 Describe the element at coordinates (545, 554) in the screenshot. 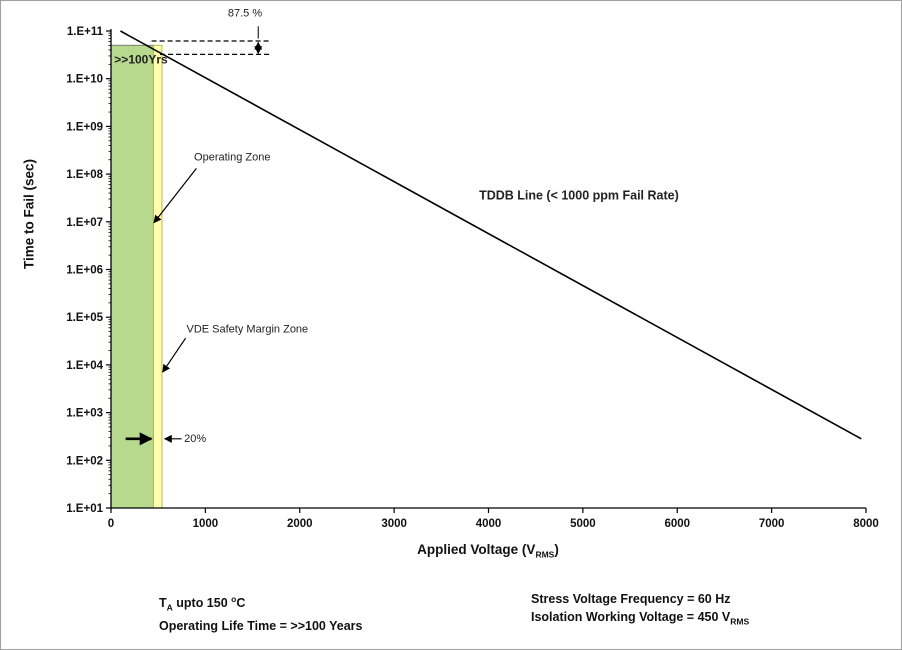

I see `x-axis-title-sub: RMS` at that location.